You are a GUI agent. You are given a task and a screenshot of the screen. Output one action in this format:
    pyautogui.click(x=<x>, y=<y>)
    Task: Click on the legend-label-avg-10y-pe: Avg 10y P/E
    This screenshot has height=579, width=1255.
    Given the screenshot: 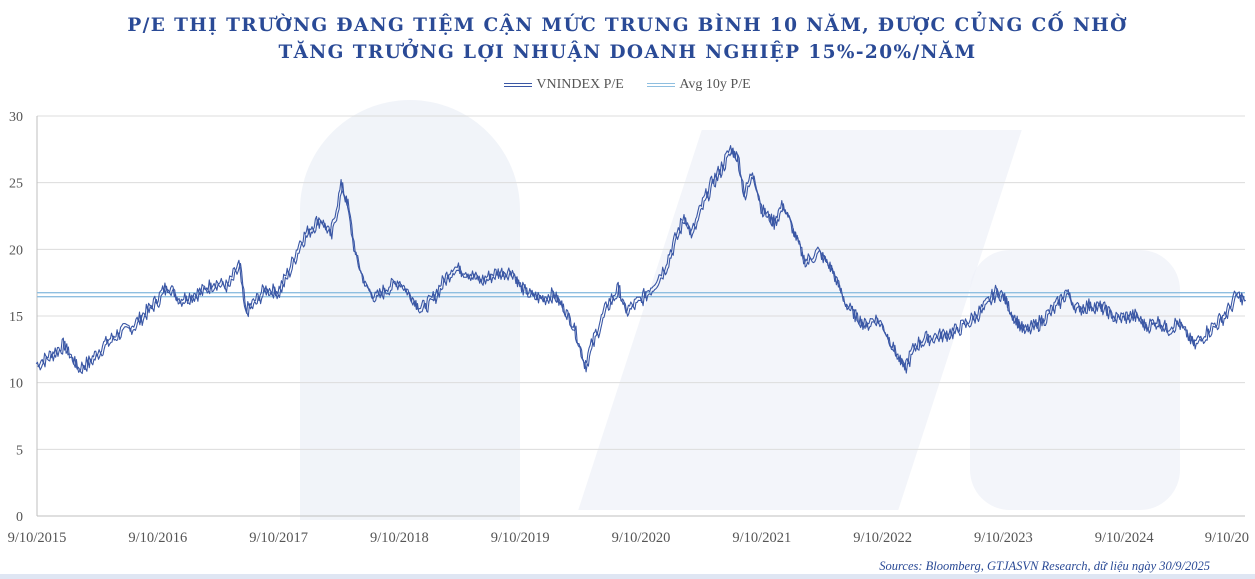 What is the action you would take?
    pyautogui.click(x=715, y=84)
    